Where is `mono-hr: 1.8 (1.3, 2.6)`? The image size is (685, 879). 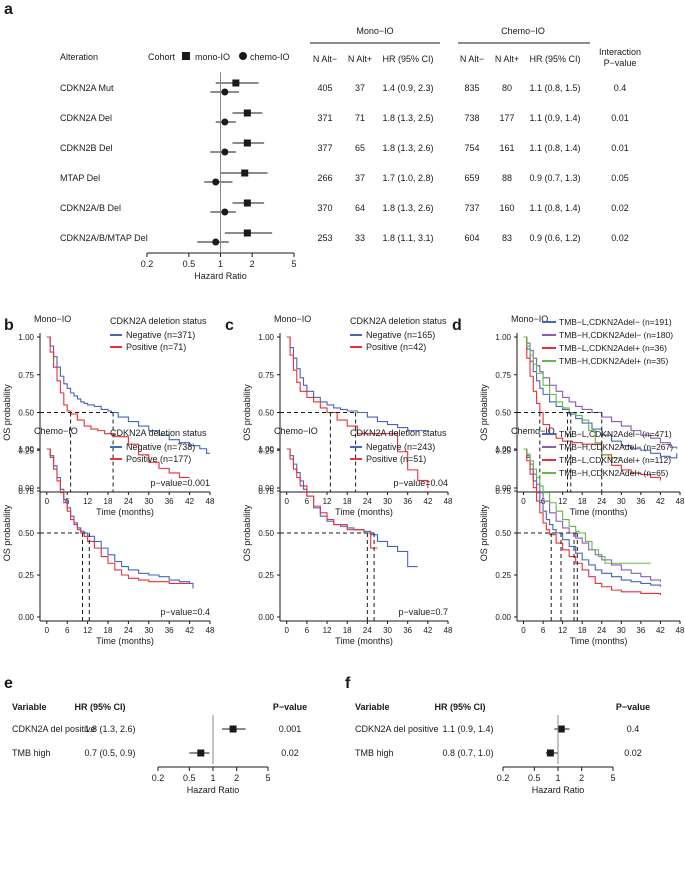
mono-hr: 1.8 (1.3, 2.6) is located at coordinates (407, 148).